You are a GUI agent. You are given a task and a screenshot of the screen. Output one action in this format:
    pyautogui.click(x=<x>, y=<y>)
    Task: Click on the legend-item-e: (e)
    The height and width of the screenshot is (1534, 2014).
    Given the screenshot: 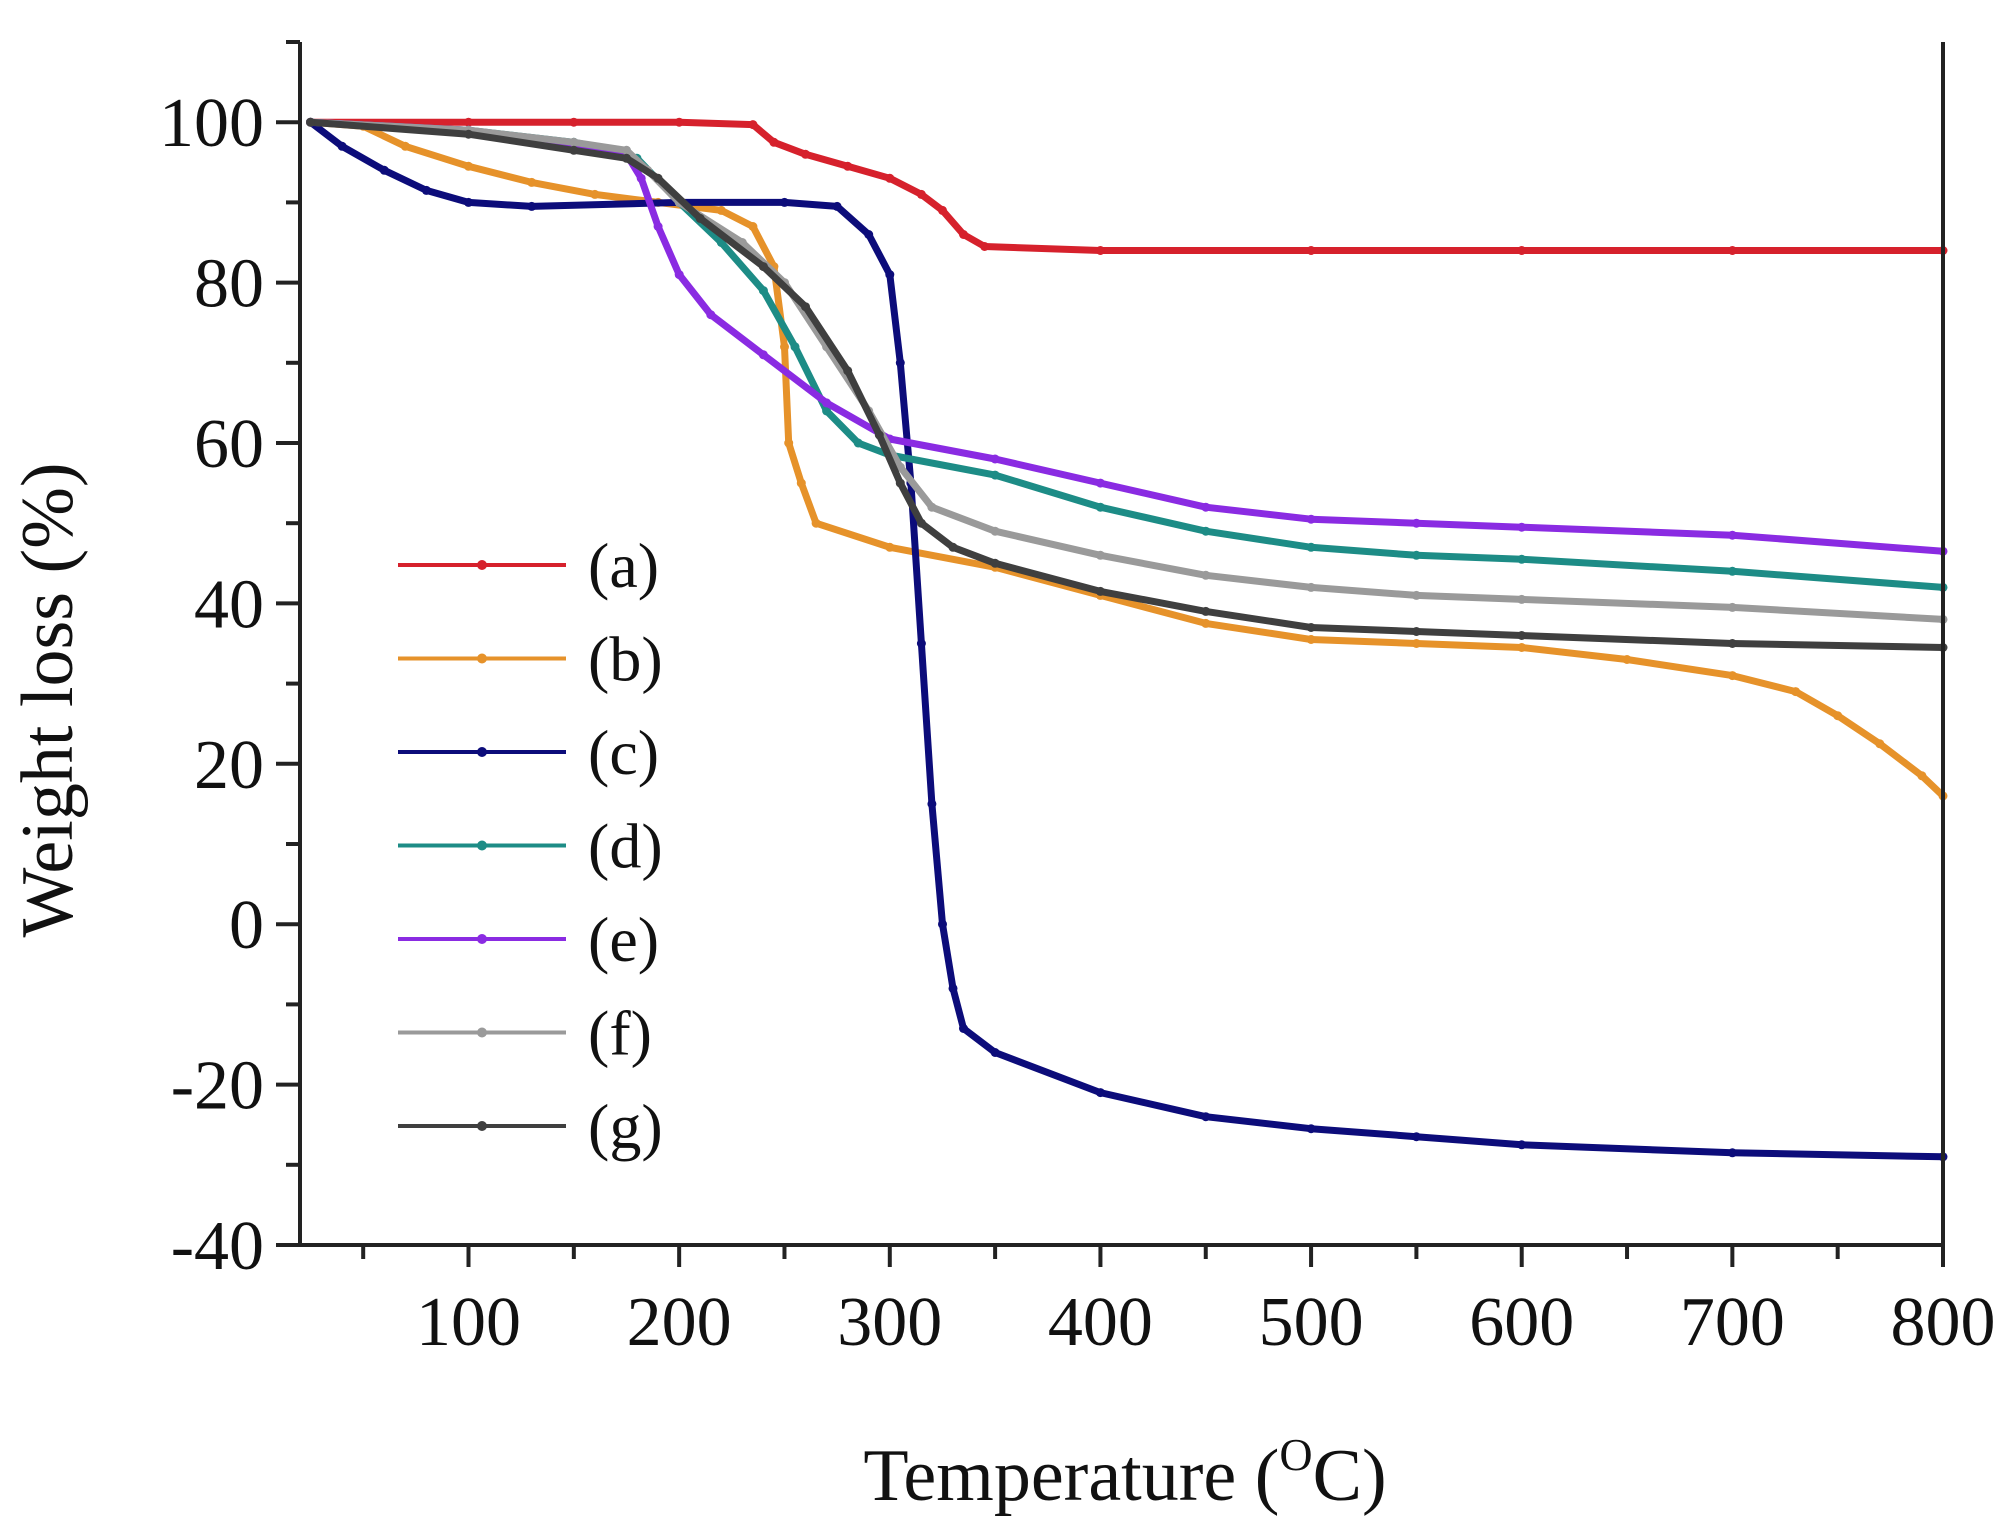 What is the action you would take?
    pyautogui.click(x=528, y=939)
    